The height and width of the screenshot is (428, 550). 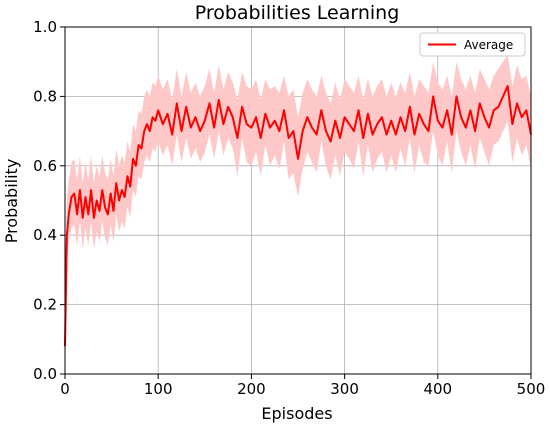 What do you see at coordinates (488, 45) in the screenshot?
I see `legend-label-average: Average` at bounding box center [488, 45].